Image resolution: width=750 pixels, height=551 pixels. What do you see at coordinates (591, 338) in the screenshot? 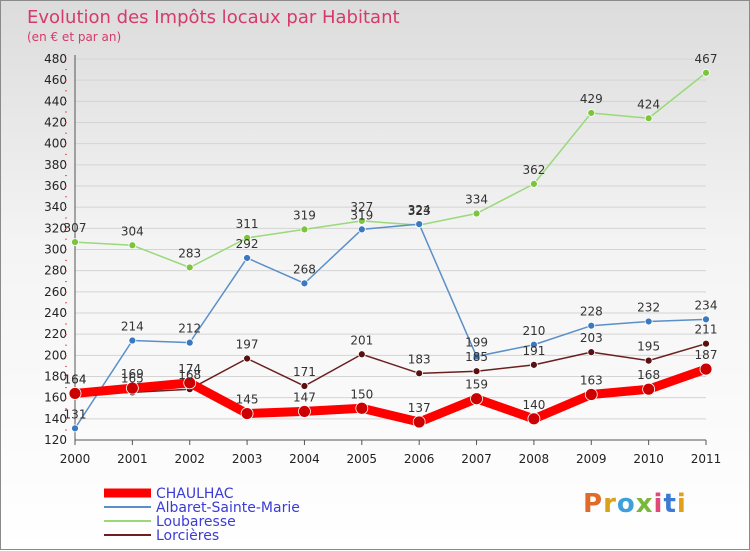
I see `data-label: 203` at bounding box center [591, 338].